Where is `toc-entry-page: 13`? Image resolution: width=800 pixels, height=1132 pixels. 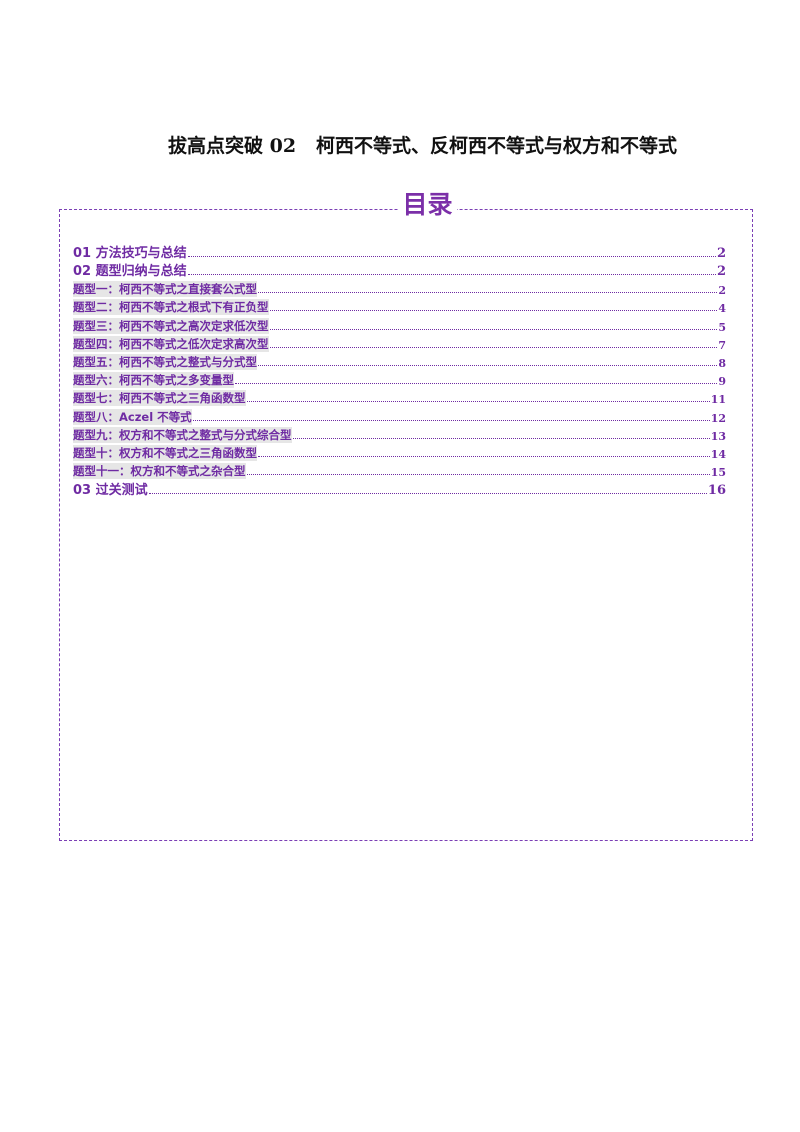 toc-entry-page: 13 is located at coordinates (718, 436).